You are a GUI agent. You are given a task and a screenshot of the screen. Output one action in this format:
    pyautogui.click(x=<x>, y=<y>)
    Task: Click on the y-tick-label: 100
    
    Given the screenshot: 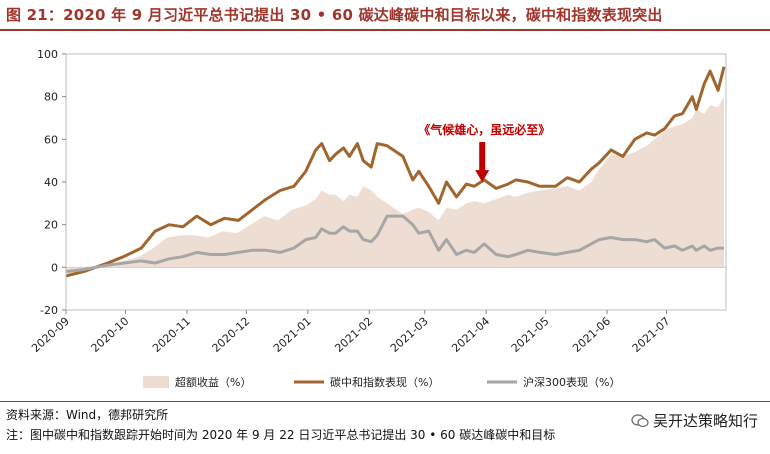 What is the action you would take?
    pyautogui.click(x=47, y=54)
    